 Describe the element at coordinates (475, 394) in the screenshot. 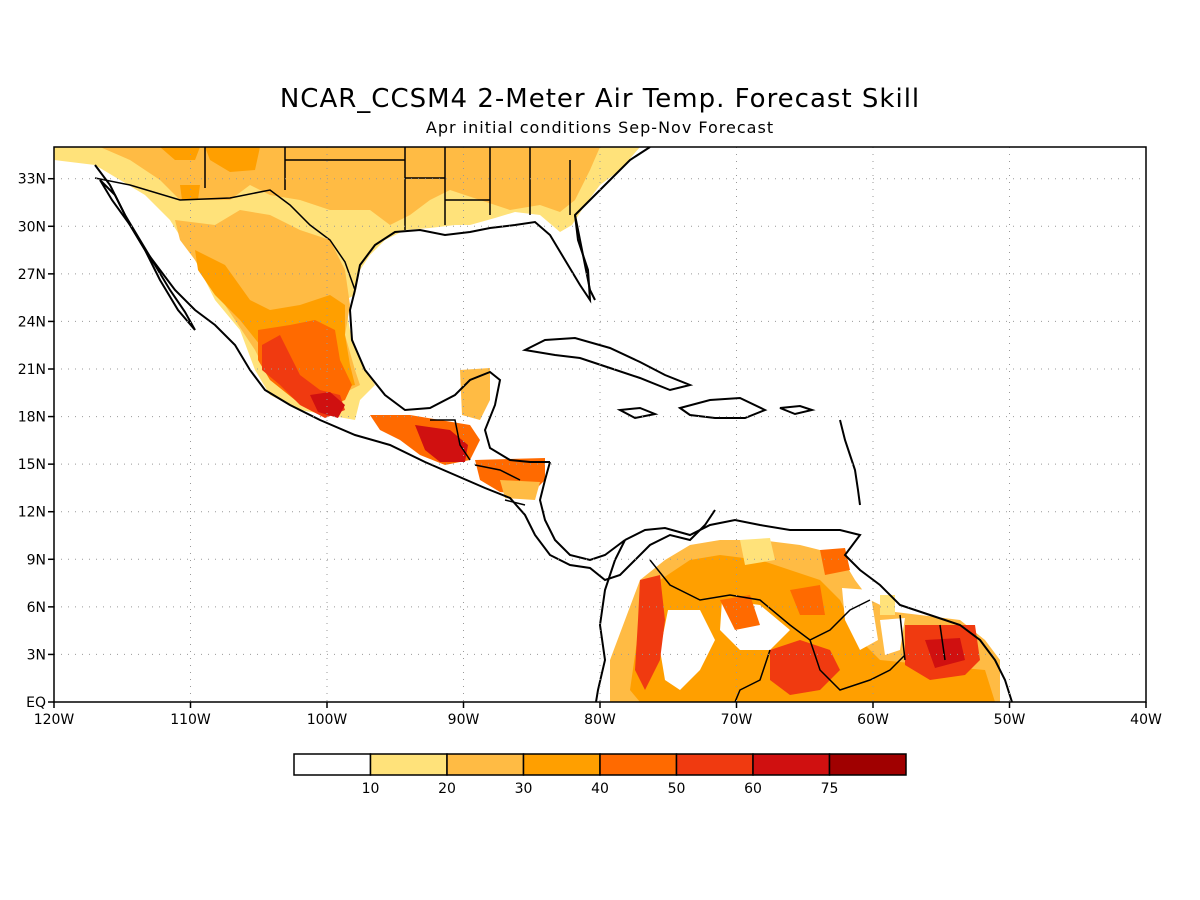

I see `skill-region-yucatan` at that location.